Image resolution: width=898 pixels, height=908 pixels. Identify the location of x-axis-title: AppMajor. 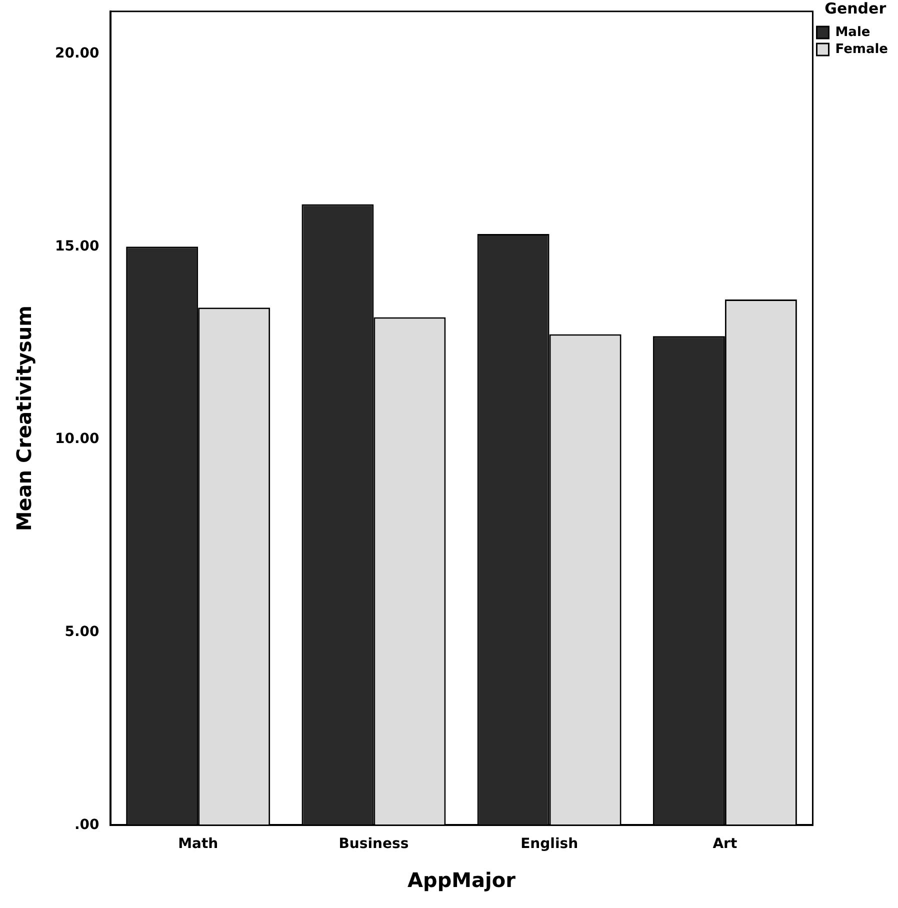
(462, 880).